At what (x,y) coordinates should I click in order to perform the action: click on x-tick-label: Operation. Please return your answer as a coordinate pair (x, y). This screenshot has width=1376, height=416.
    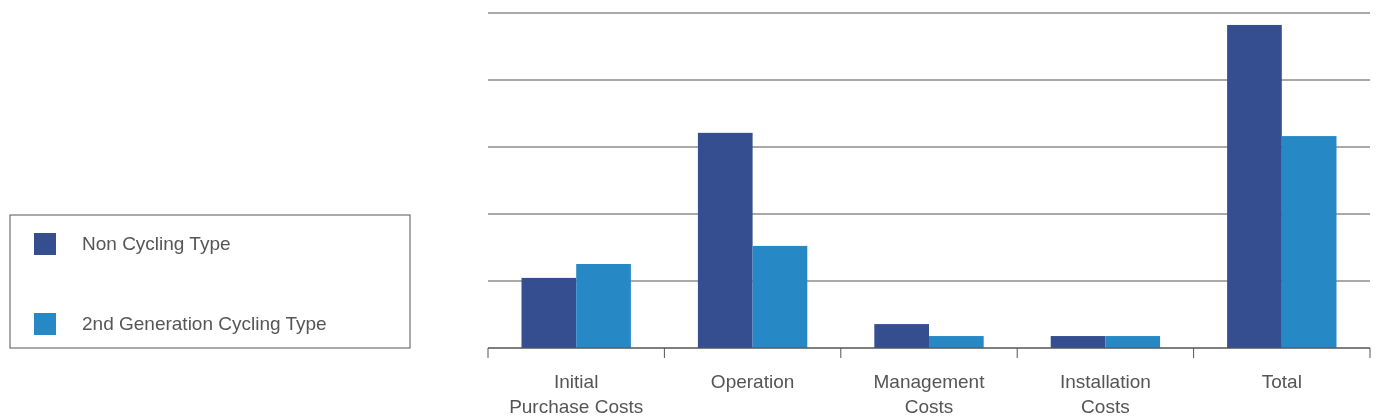
    Looking at the image, I should click on (752, 381).